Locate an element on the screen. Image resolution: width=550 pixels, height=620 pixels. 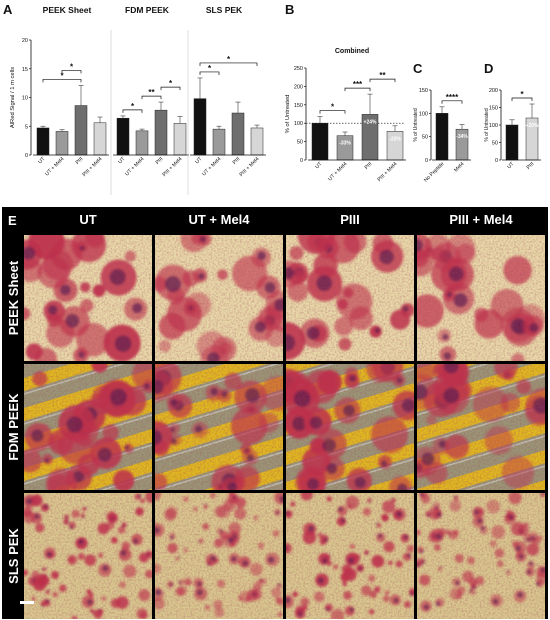
chart-a-y-tick-label: 15 is located at coordinates (25, 70).